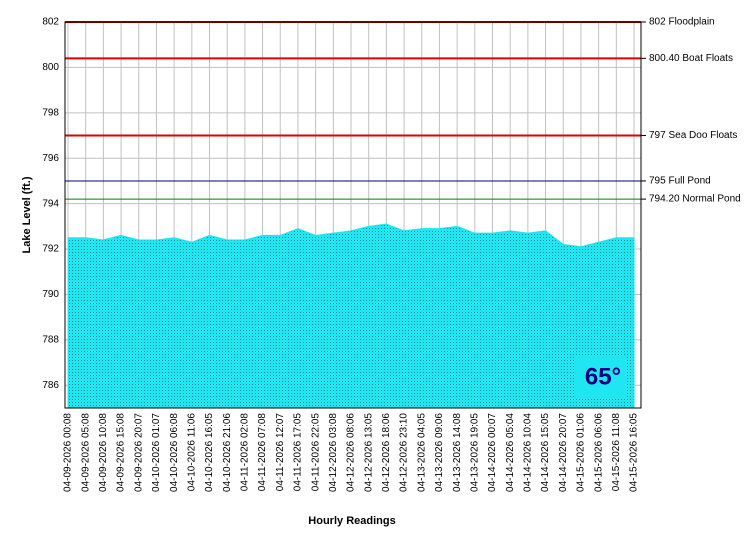  Describe the element at coordinates (563, 452) in the screenshot. I see `x-tick-label: 04-14-2026 20:07` at that location.